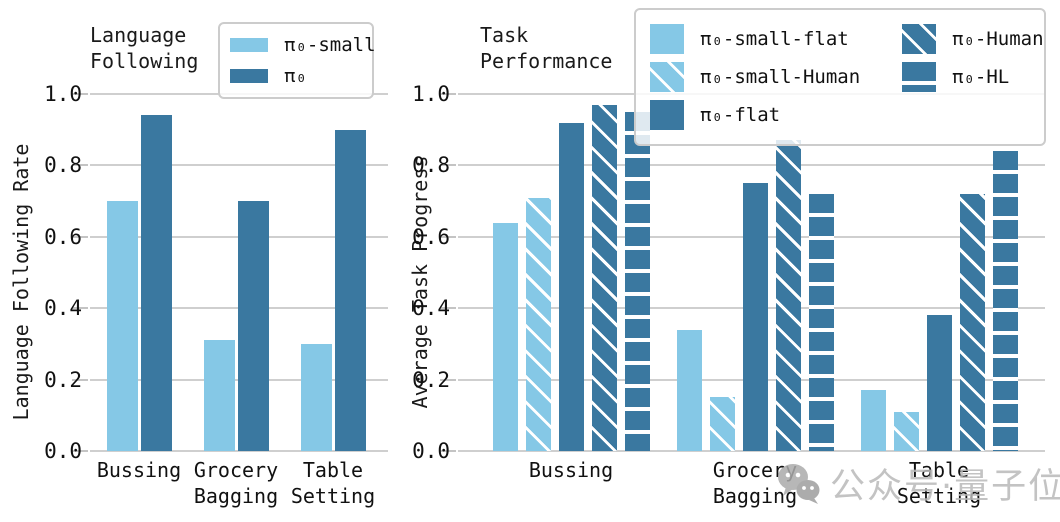  I want to click on watermark-text: 公众号·量子位, so click(945, 487).